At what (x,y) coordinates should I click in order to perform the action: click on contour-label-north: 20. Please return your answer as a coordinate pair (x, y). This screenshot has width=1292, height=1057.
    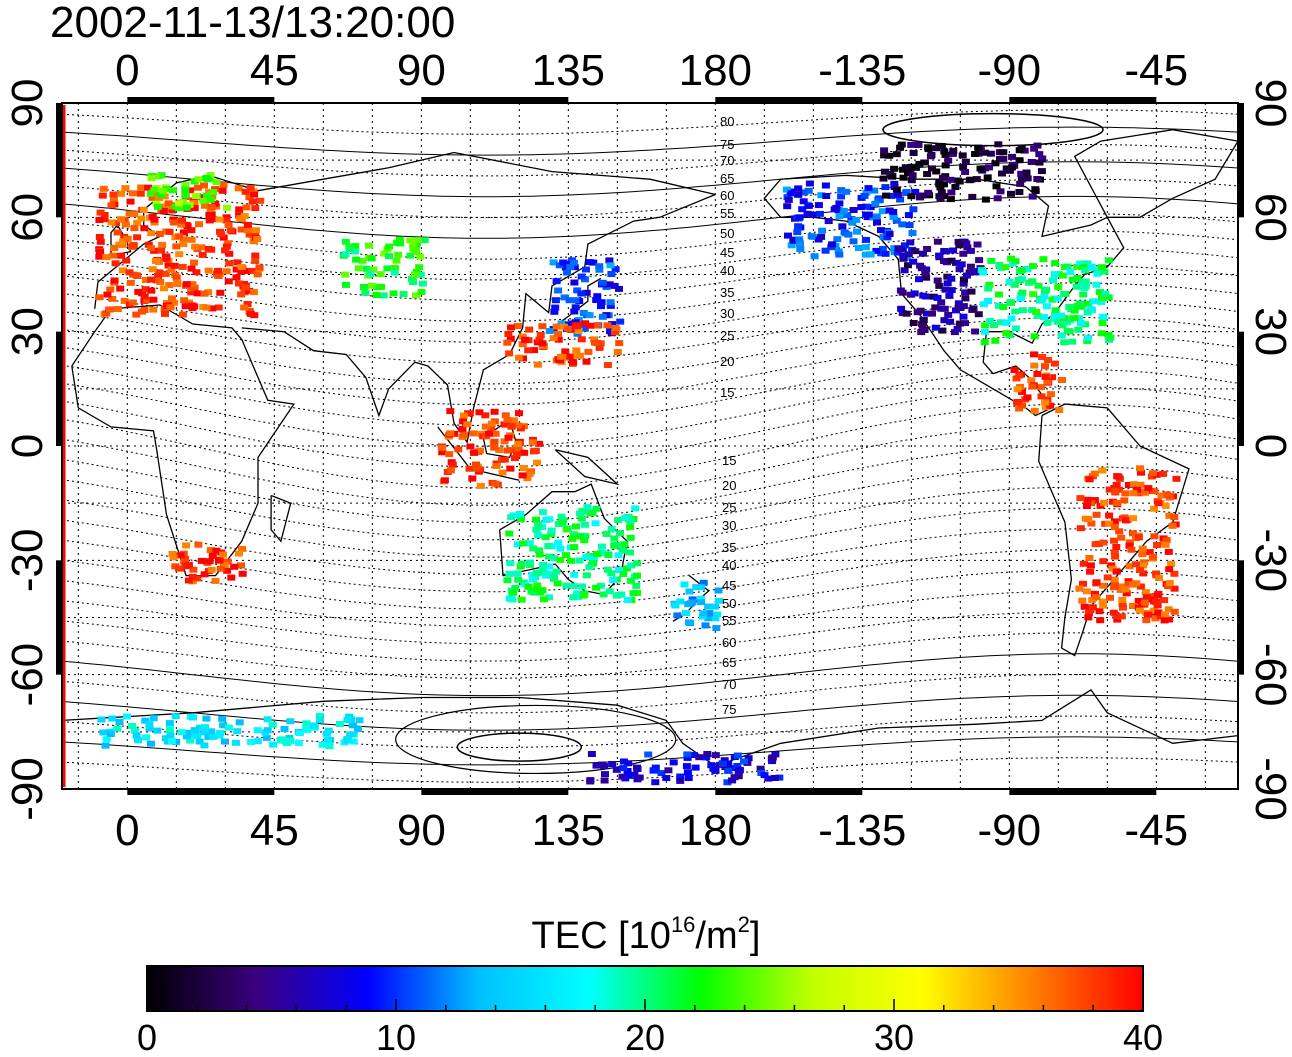
    Looking at the image, I should click on (727, 361).